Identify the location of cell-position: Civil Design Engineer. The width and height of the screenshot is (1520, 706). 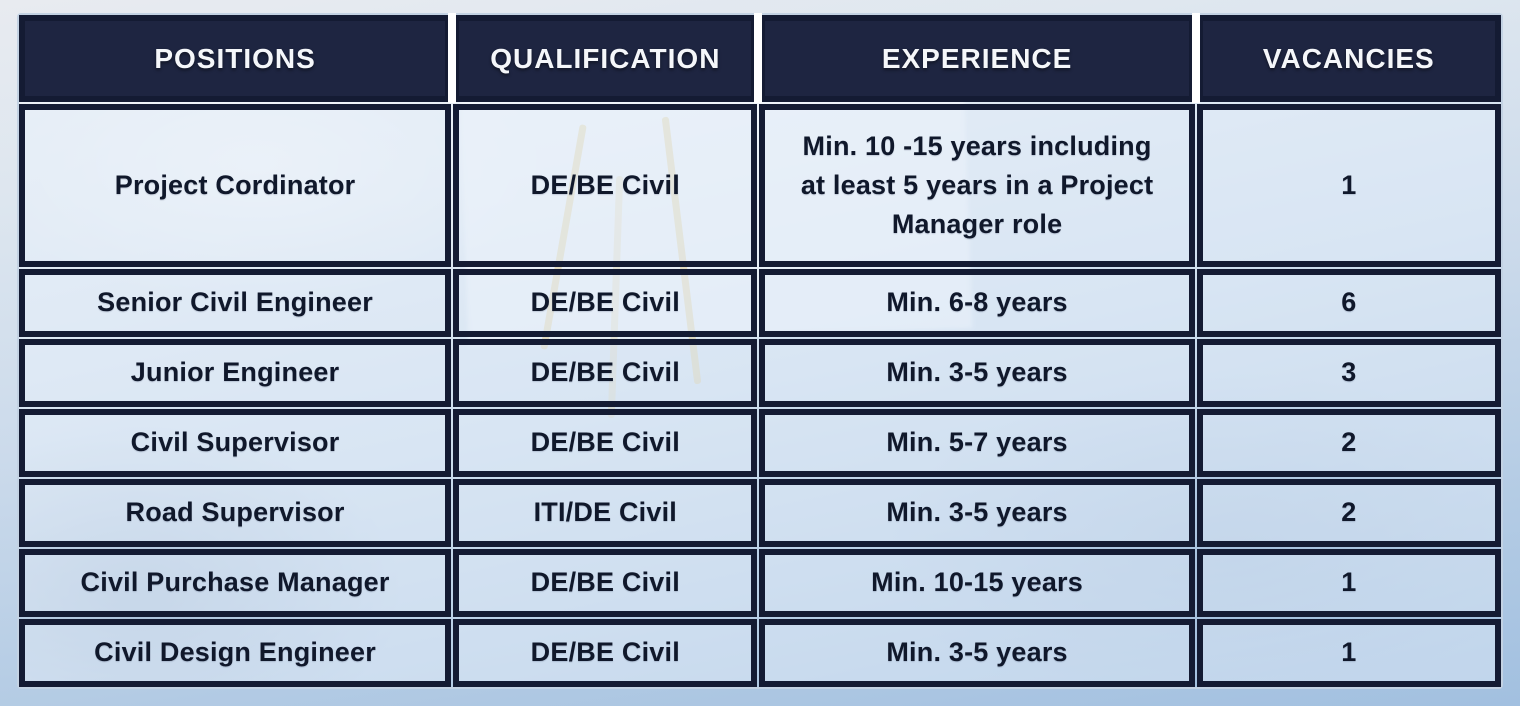
(235, 653).